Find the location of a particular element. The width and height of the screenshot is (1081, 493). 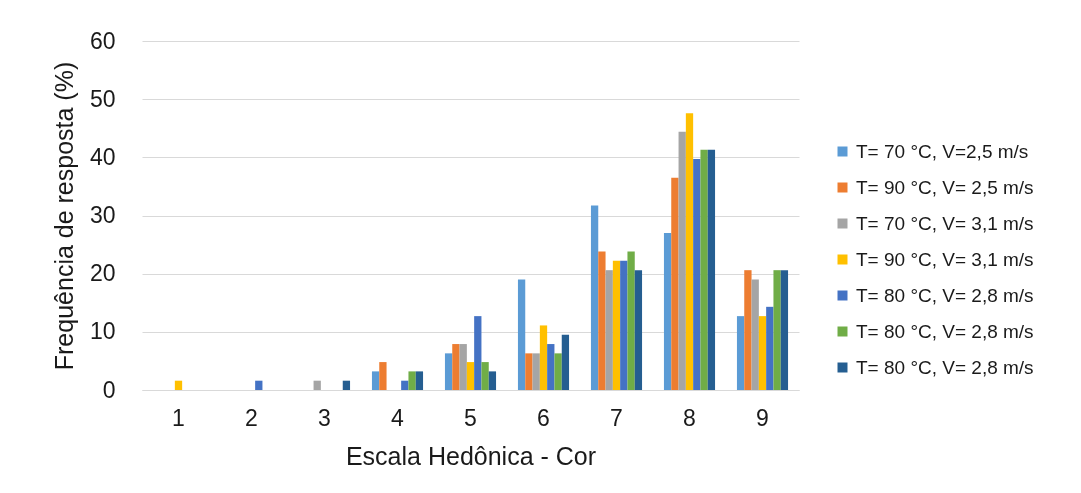

y-tick-label: 10 is located at coordinates (102, 331).